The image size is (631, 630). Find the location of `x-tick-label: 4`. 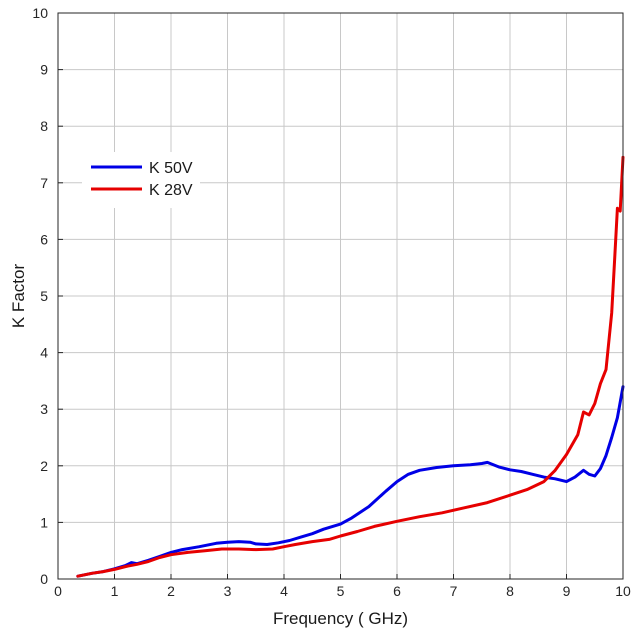

x-tick-label: 4 is located at coordinates (284, 591).